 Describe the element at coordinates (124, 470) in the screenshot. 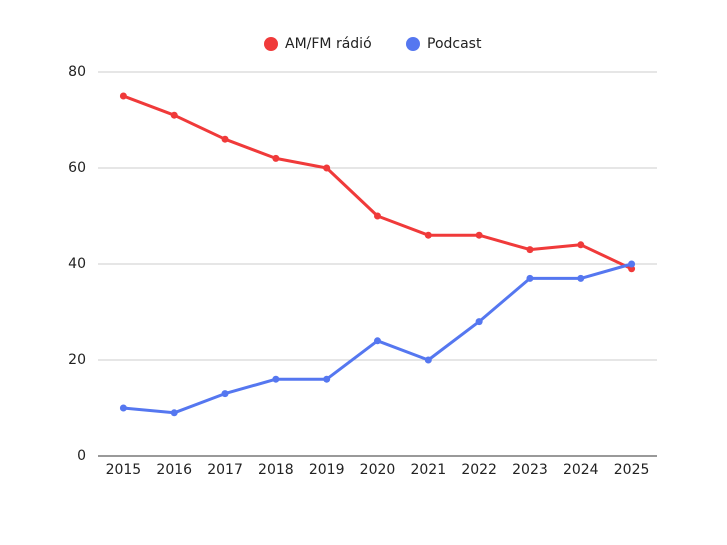

I see `x-tick-label: 2015` at that location.